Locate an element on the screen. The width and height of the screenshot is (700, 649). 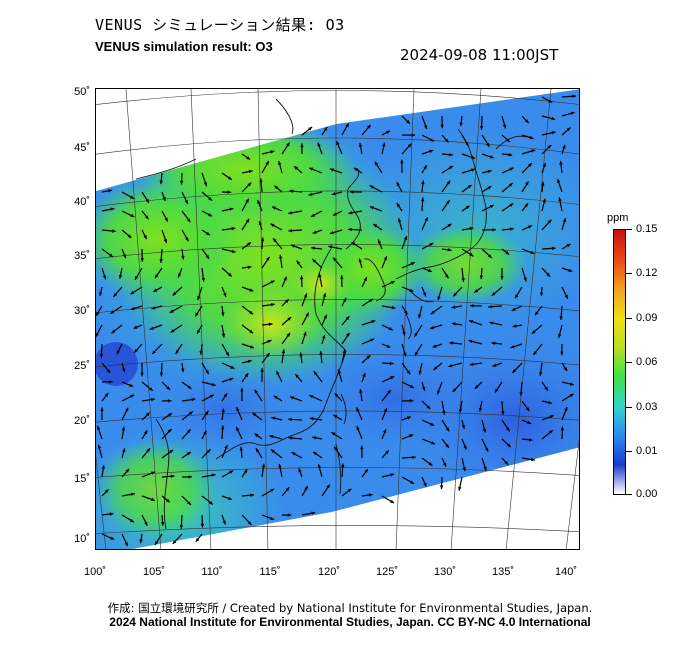
colorbar-tick is located at coordinates (629, 407).